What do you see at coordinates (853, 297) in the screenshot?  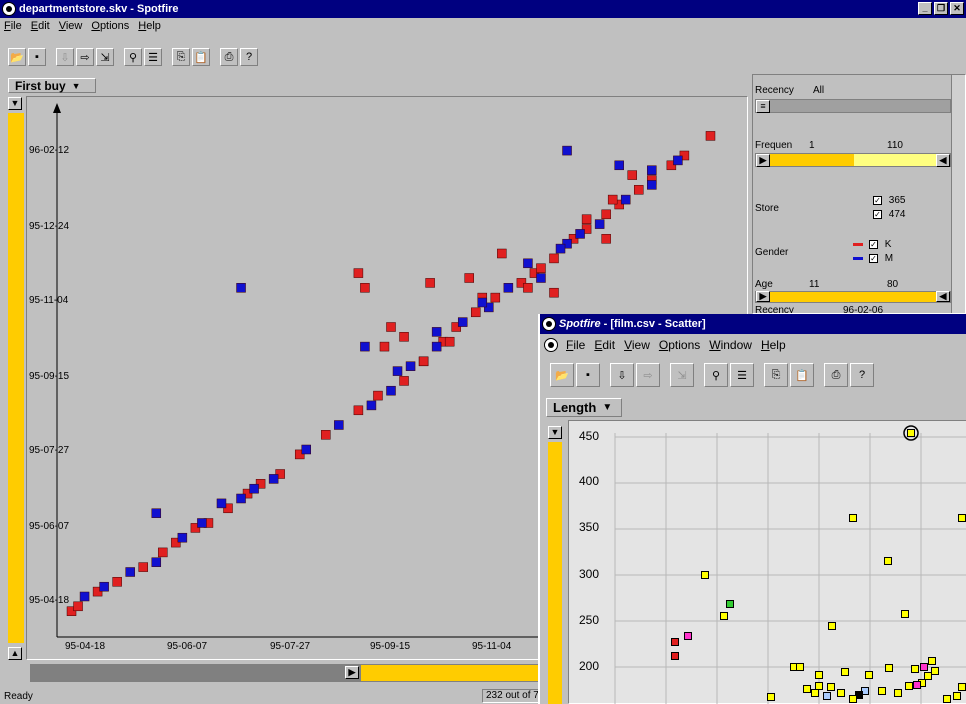 I see `age-slider: ▶ ◀` at bounding box center [853, 297].